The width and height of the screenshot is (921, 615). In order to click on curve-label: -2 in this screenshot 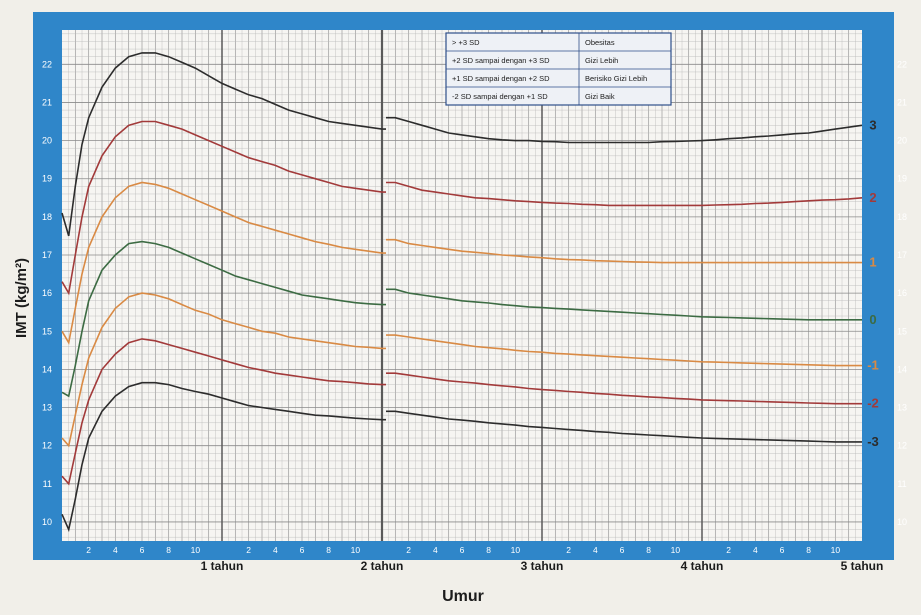, I will do `click(873, 403)`.